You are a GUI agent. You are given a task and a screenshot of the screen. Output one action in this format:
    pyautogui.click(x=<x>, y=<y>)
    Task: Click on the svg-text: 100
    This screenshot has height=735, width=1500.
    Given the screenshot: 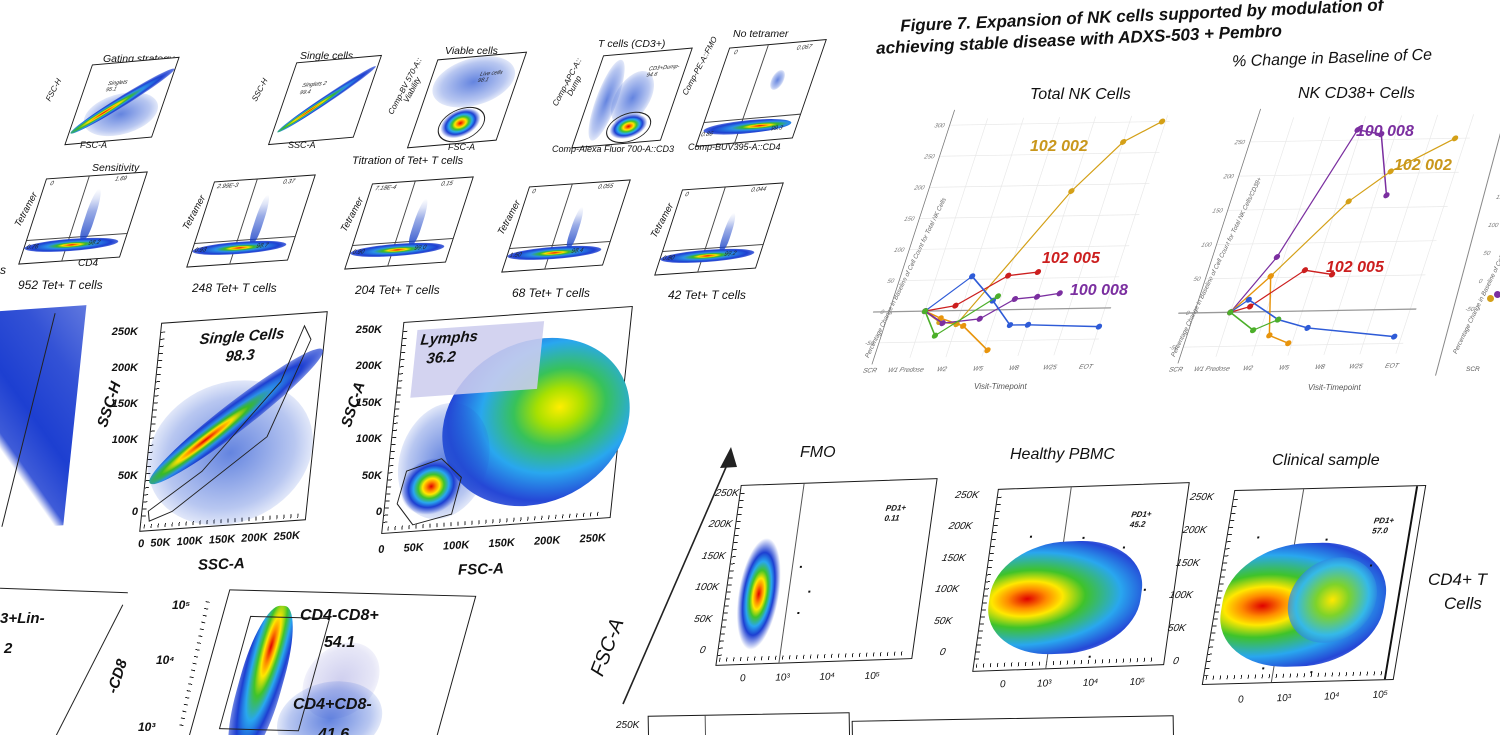 What is the action you would take?
    pyautogui.click(x=1206, y=245)
    